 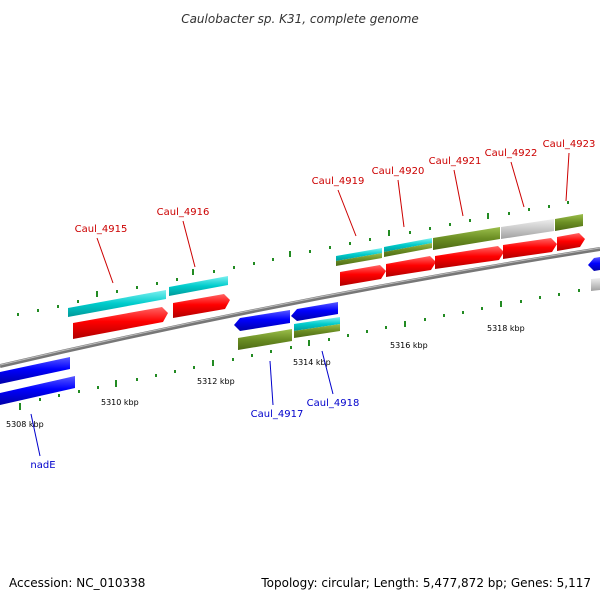 What do you see at coordinates (42, 465) in the screenshot?
I see `gene-label-nade: nadE` at bounding box center [42, 465].